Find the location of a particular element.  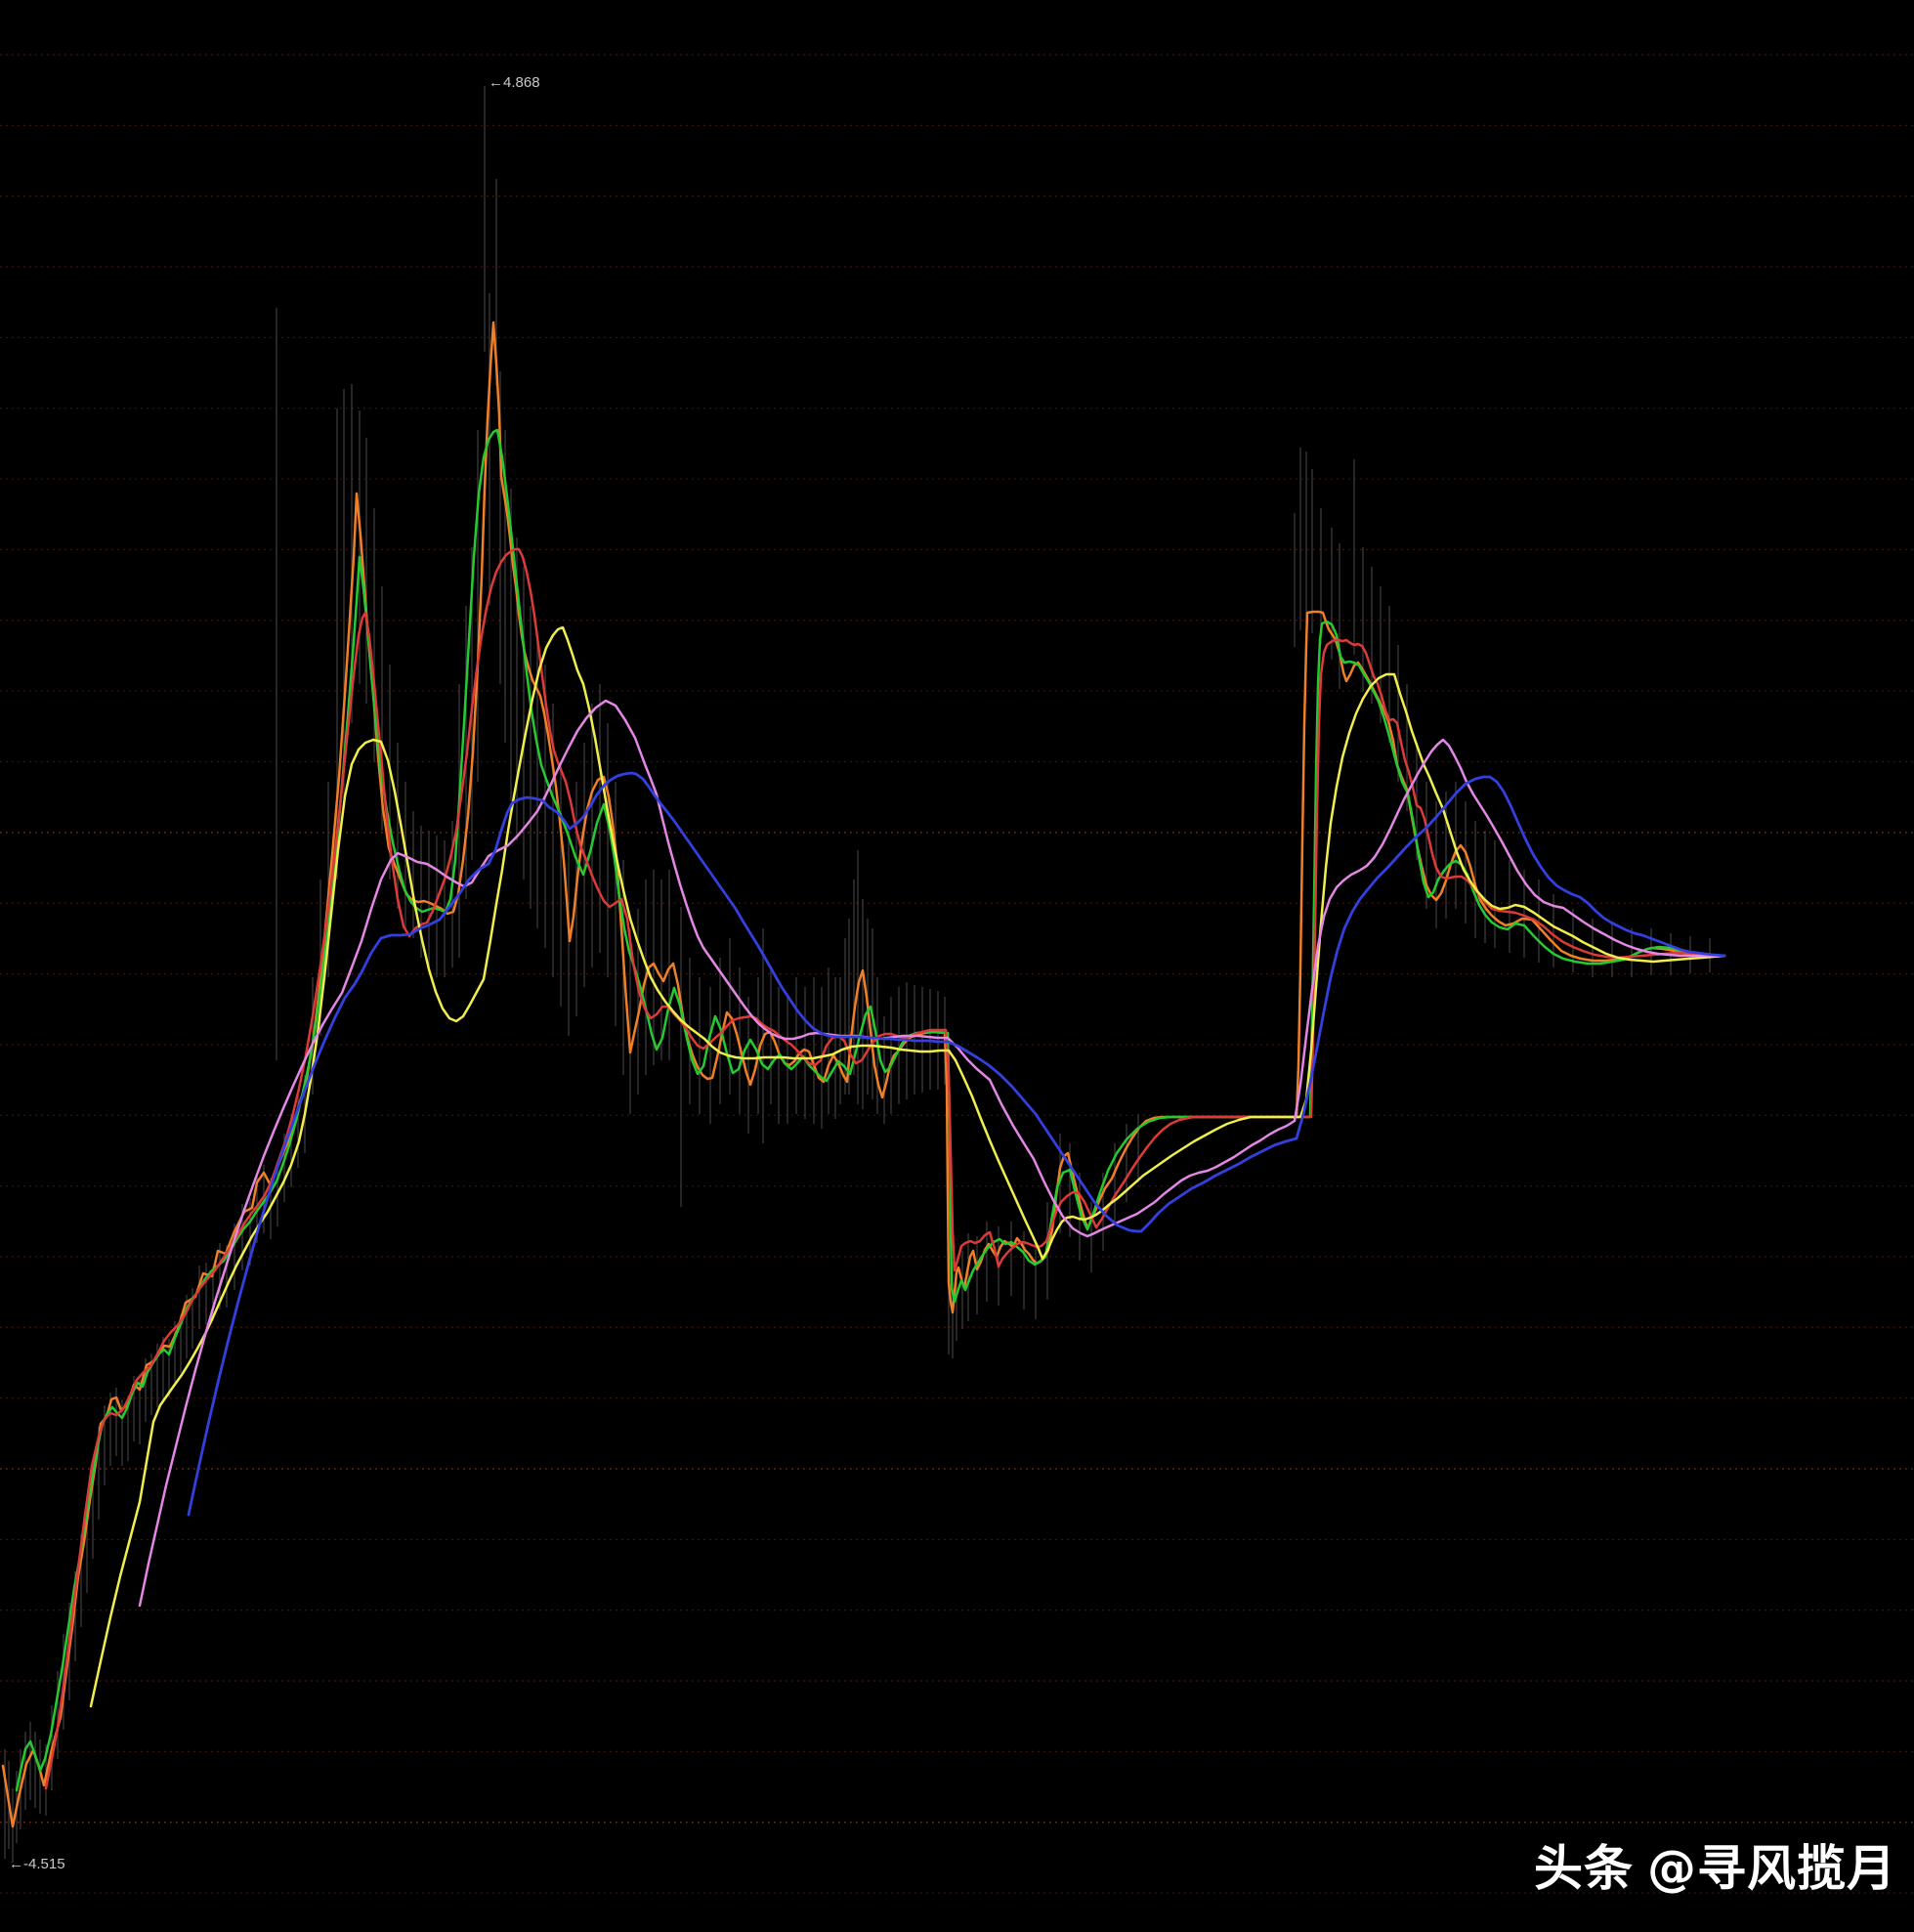

watermark-handle: @寻风揽月 is located at coordinates (1771, 1868).